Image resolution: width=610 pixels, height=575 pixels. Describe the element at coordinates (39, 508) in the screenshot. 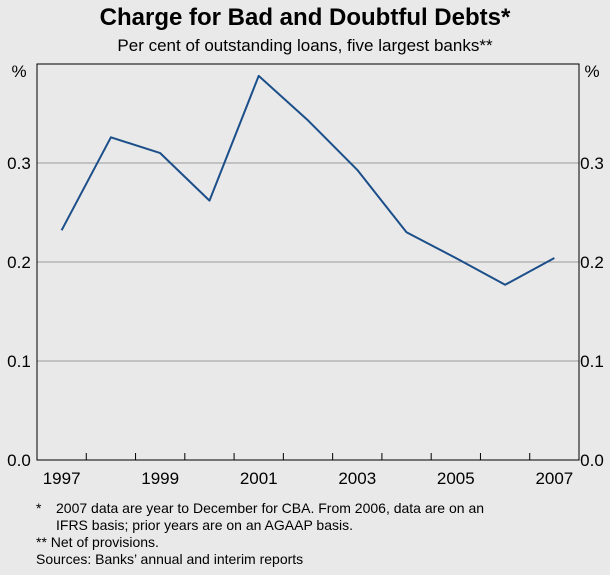

I see `footnote-1-mark: *` at that location.